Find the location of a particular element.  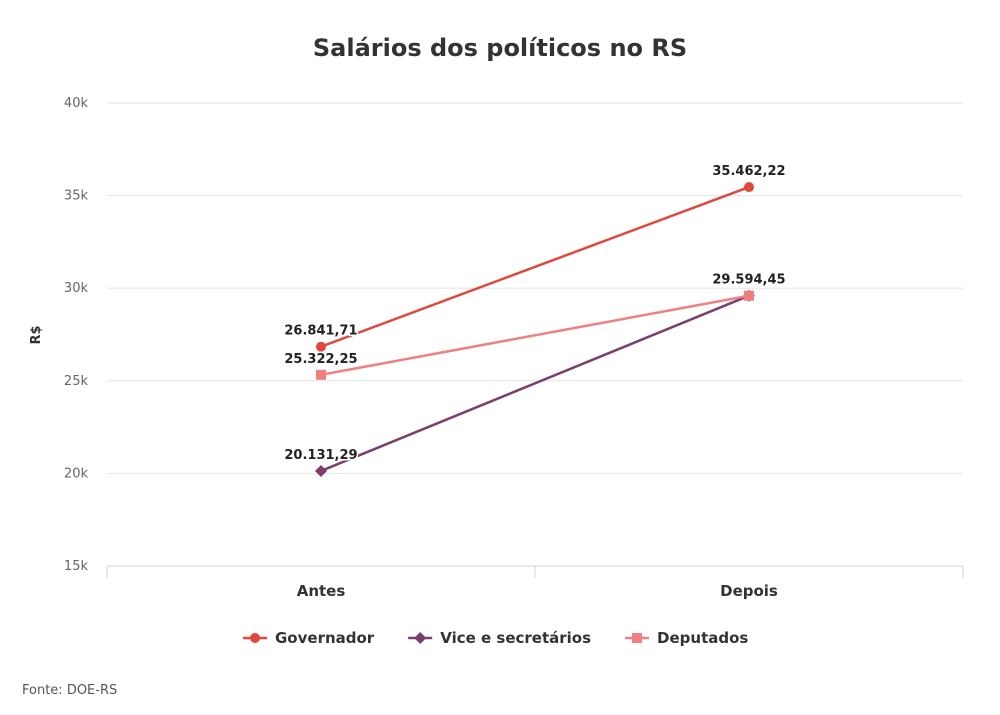

legend: Governador Vice e secretários Deputados is located at coordinates (495, 638).